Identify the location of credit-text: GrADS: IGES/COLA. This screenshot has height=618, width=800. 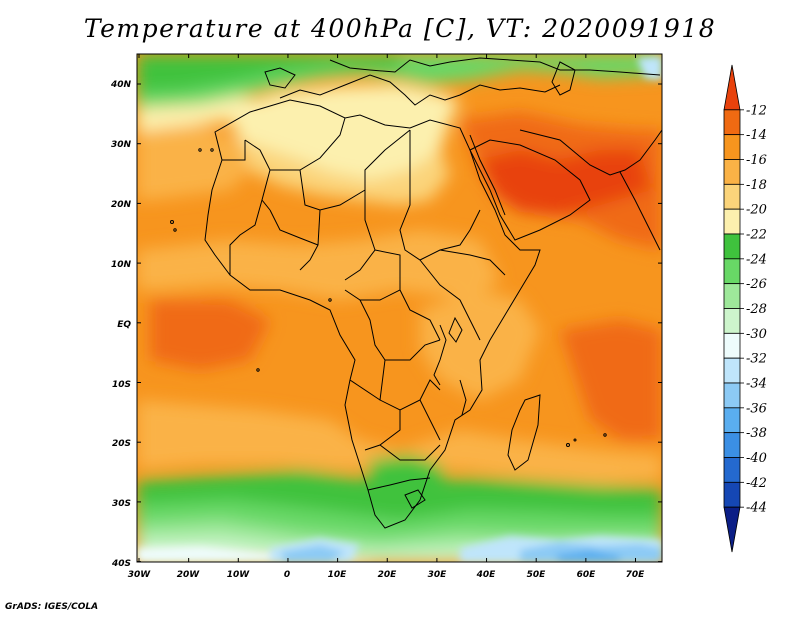
(52, 607).